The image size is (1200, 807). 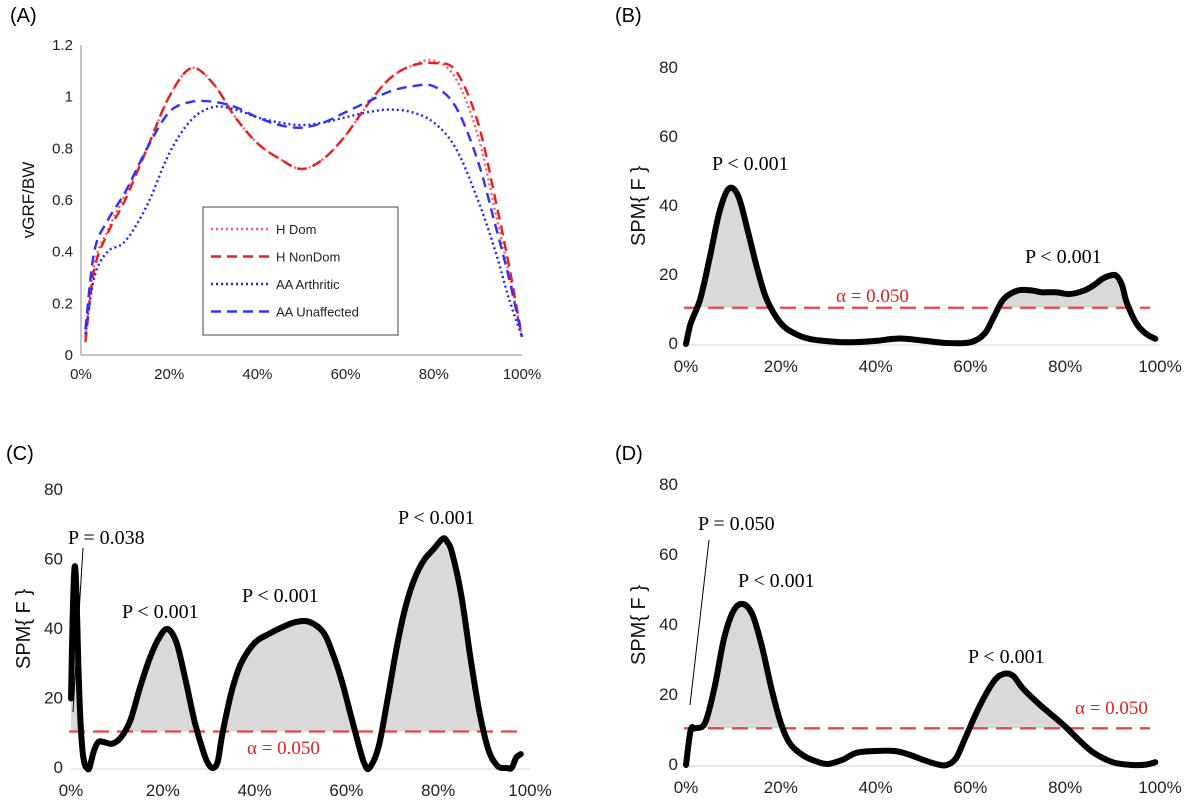 What do you see at coordinates (62, 252) in the screenshot?
I see `y-tick-label: 0.4` at bounding box center [62, 252].